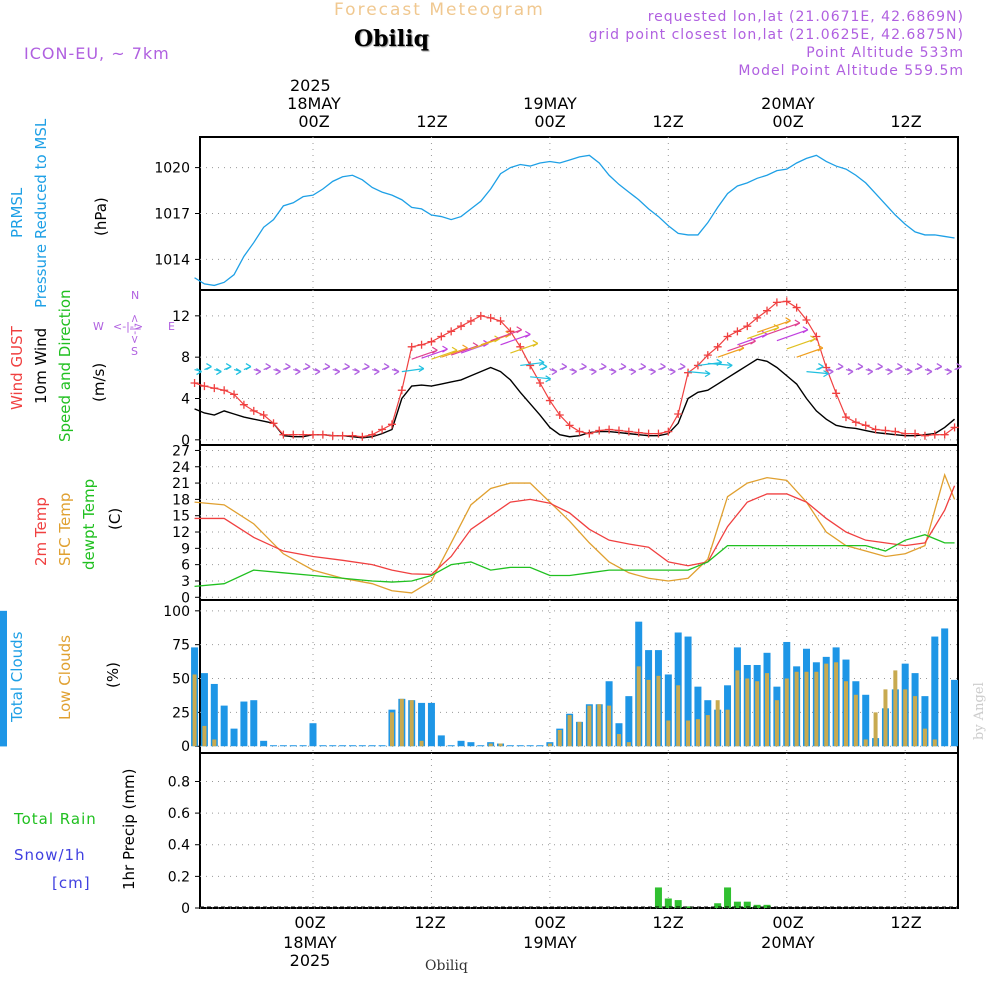 This screenshot has height=1000, width=1000. What do you see at coordinates (550, 922) in the screenshot?
I see `bottom-hour-label: 00Z` at bounding box center [550, 922].